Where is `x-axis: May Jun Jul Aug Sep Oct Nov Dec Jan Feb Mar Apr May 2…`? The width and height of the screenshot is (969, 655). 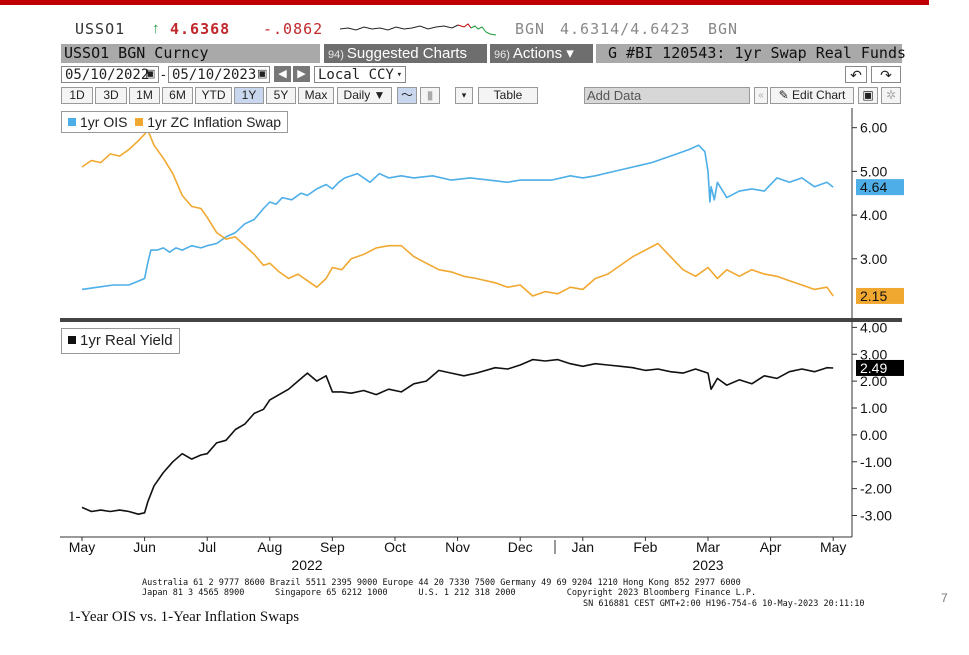
x-axis: May Jun Jul Aug Sep Oct Nov Dec Jan Feb Mar Apr May 2… is located at coordinates (457, 555).